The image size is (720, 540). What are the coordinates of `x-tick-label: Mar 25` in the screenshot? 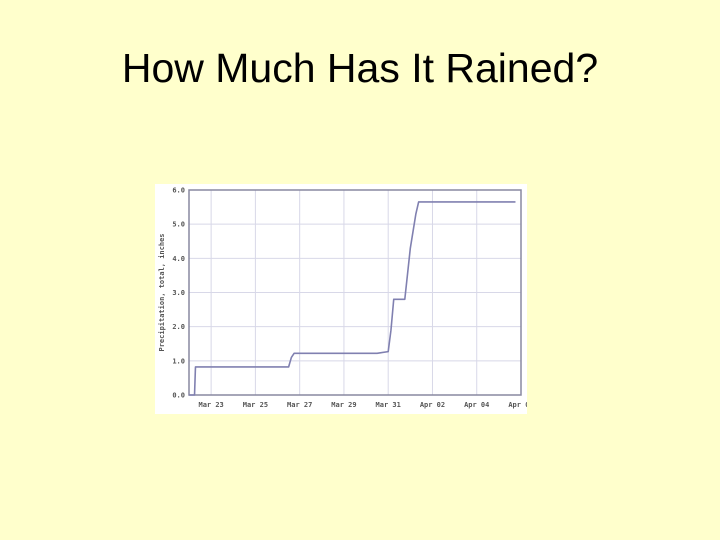 It's located at (255, 405).